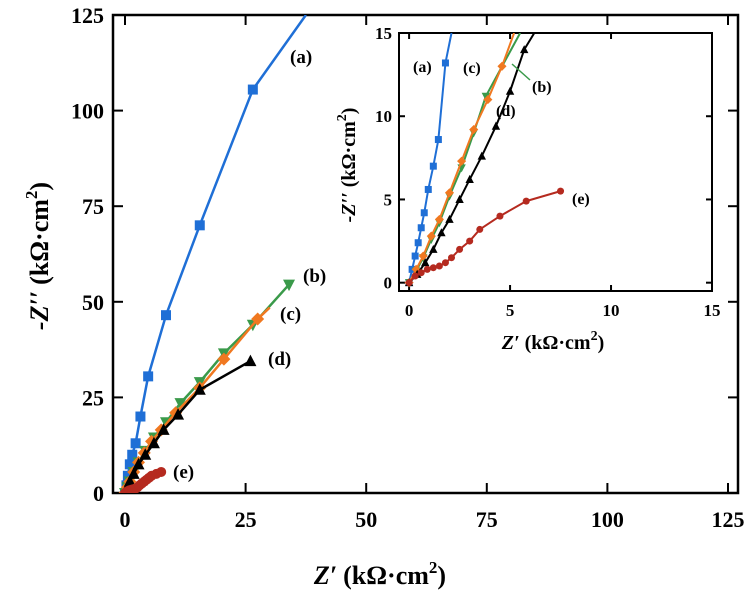 The image size is (750, 595). What do you see at coordinates (487, 519) in the screenshot?
I see `main-x-tick-label: 75` at bounding box center [487, 519].